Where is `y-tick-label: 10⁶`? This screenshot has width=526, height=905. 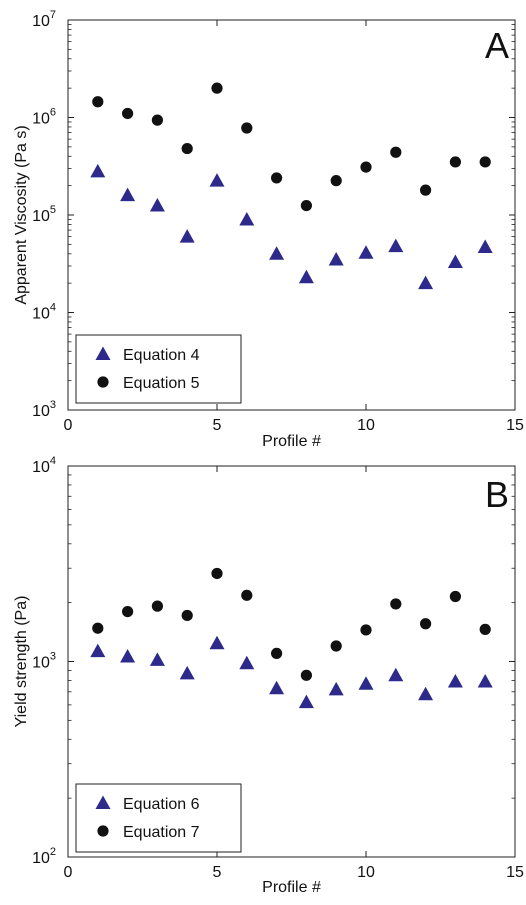
y-tick-label: 10⁶ is located at coordinates (44, 117).